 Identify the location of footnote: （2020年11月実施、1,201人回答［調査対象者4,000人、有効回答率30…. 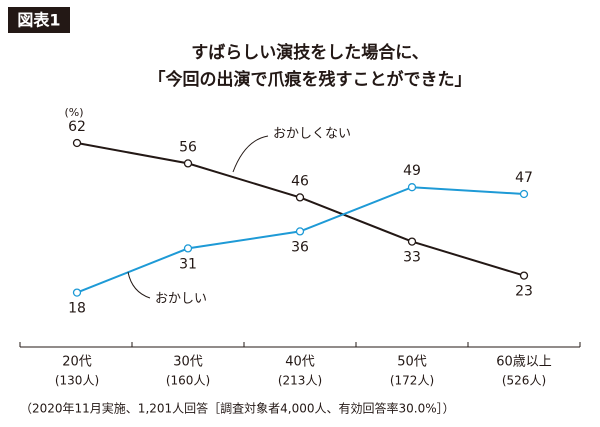
(237, 408).